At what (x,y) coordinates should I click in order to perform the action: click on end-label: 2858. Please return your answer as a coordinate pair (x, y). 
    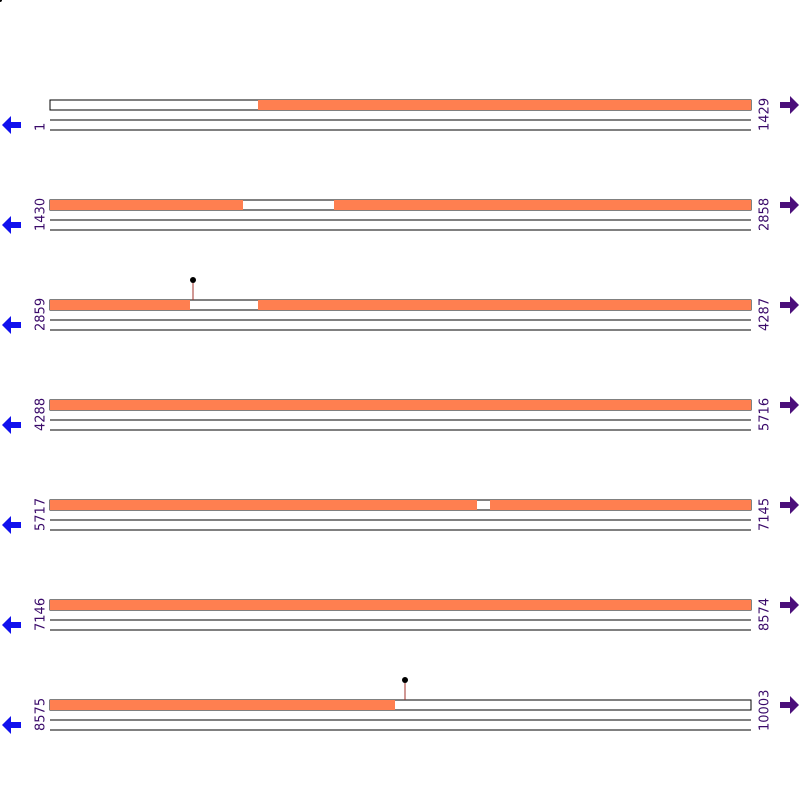
    Looking at the image, I should click on (765, 214).